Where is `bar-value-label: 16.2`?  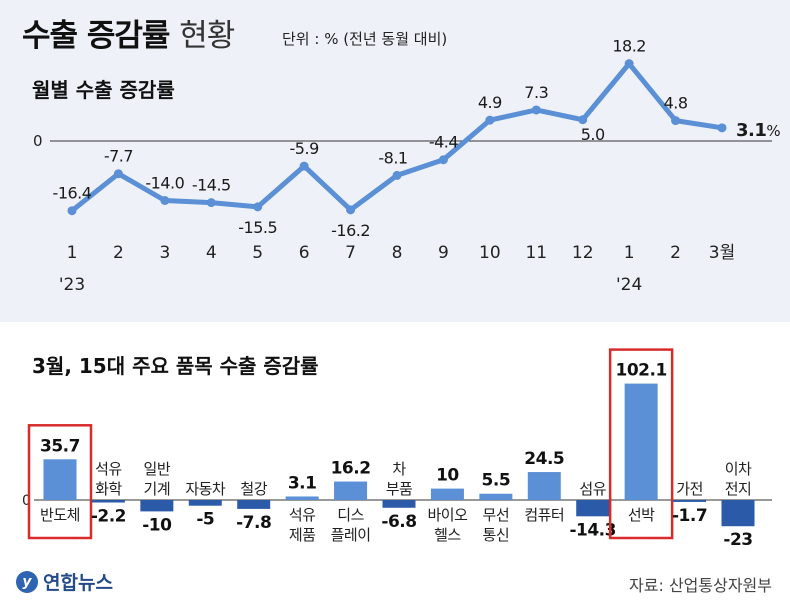
bar-value-label: 16.2 is located at coordinates (351, 469).